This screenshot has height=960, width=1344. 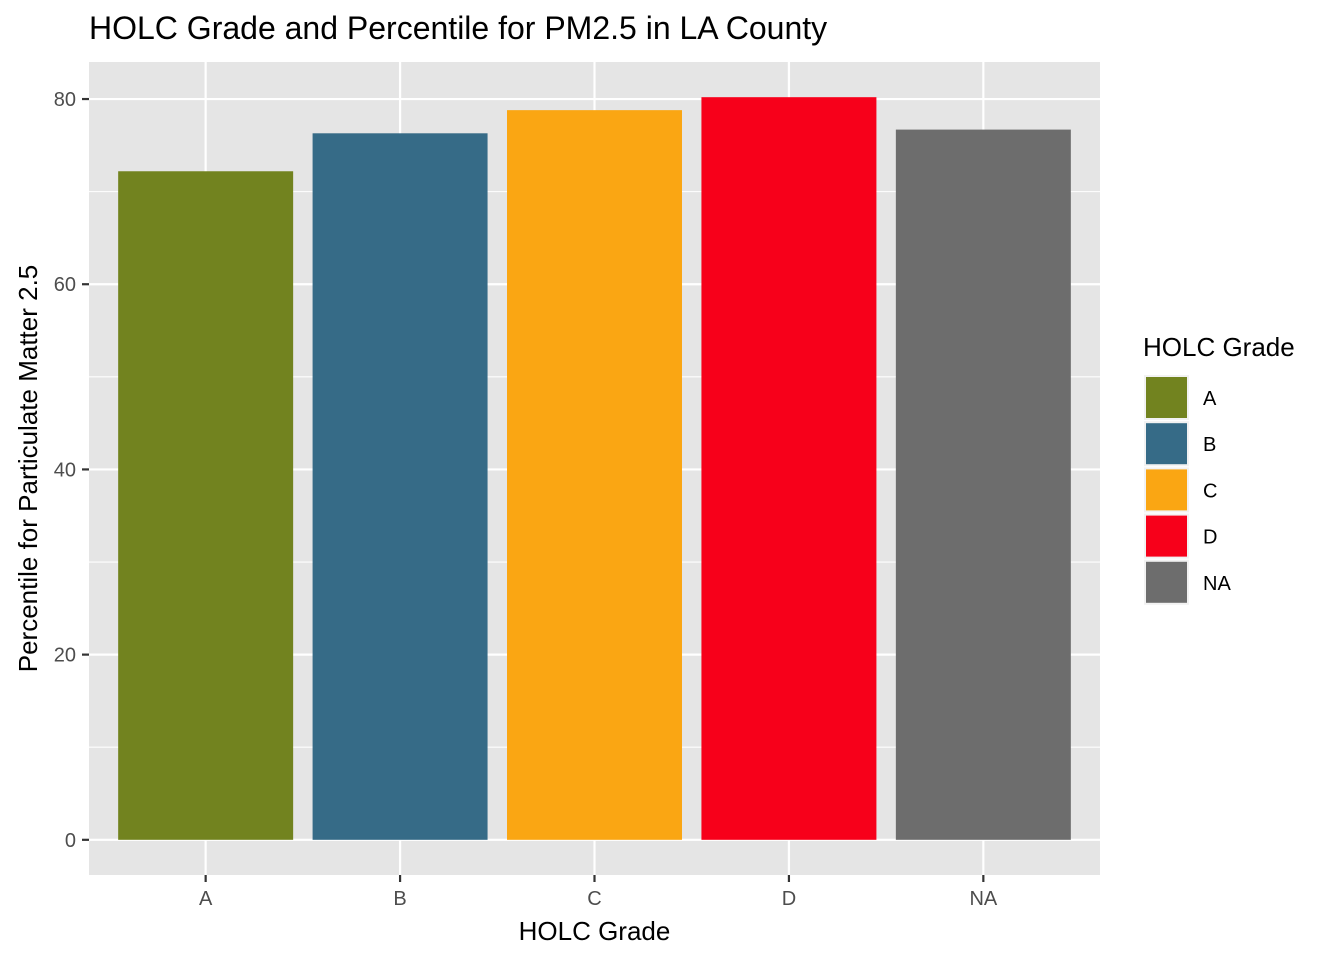 I want to click on legend-label: C, so click(x=1210, y=491).